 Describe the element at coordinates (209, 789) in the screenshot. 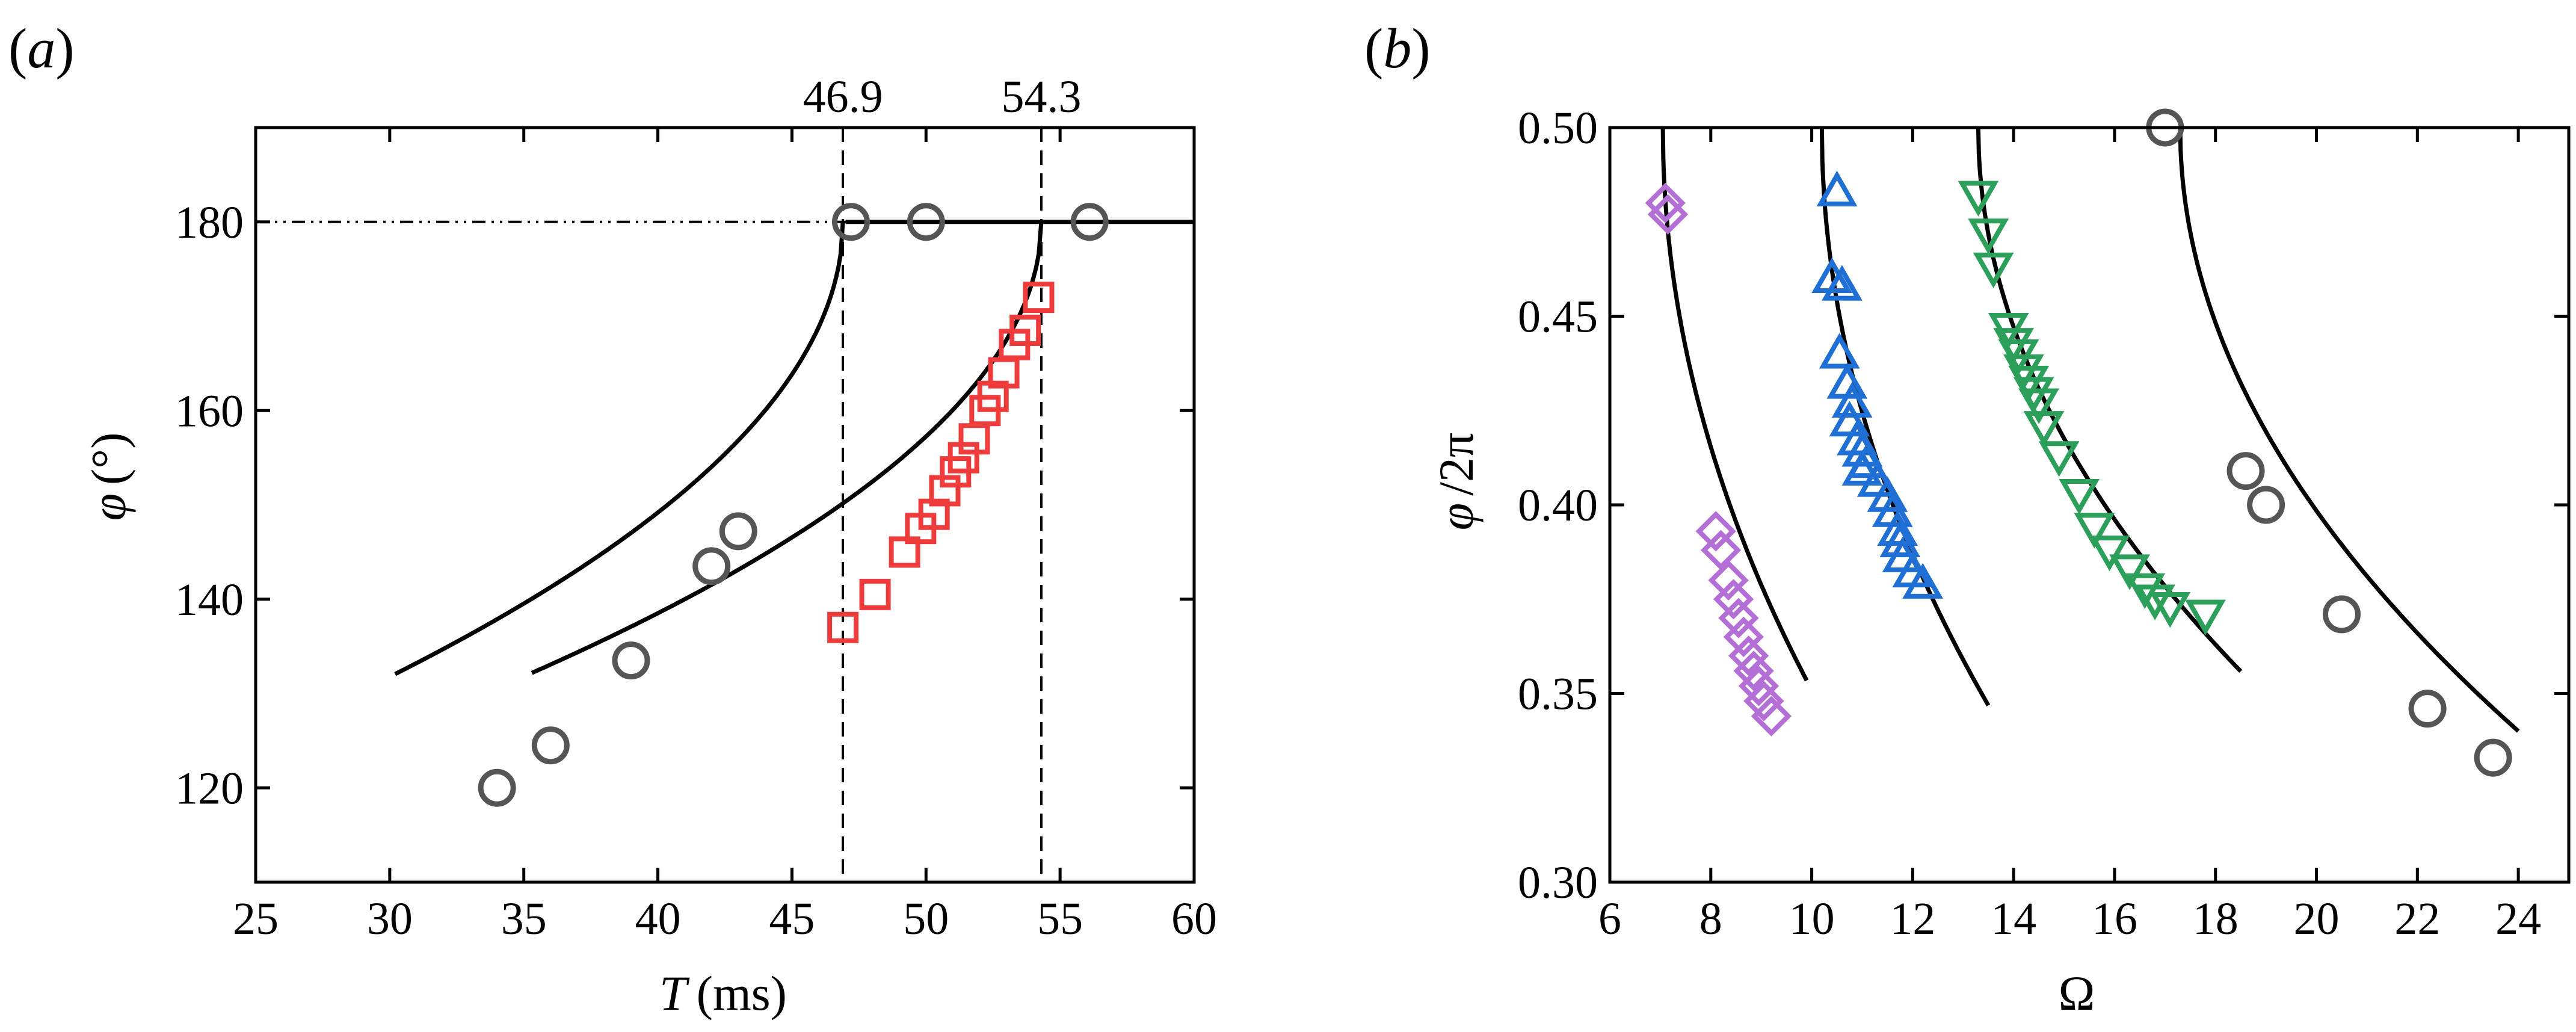

I see `panel-a-y-tick-label: 120` at that location.